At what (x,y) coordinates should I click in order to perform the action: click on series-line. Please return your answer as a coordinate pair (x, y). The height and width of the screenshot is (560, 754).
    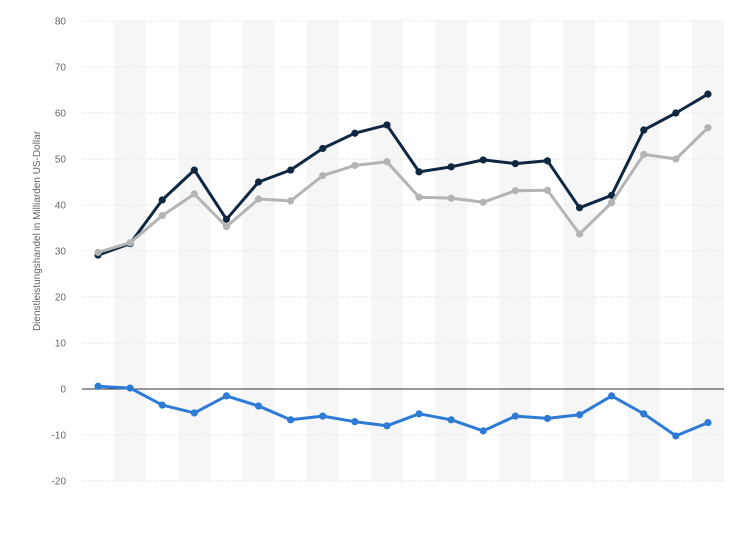
    Looking at the image, I should click on (403, 411).